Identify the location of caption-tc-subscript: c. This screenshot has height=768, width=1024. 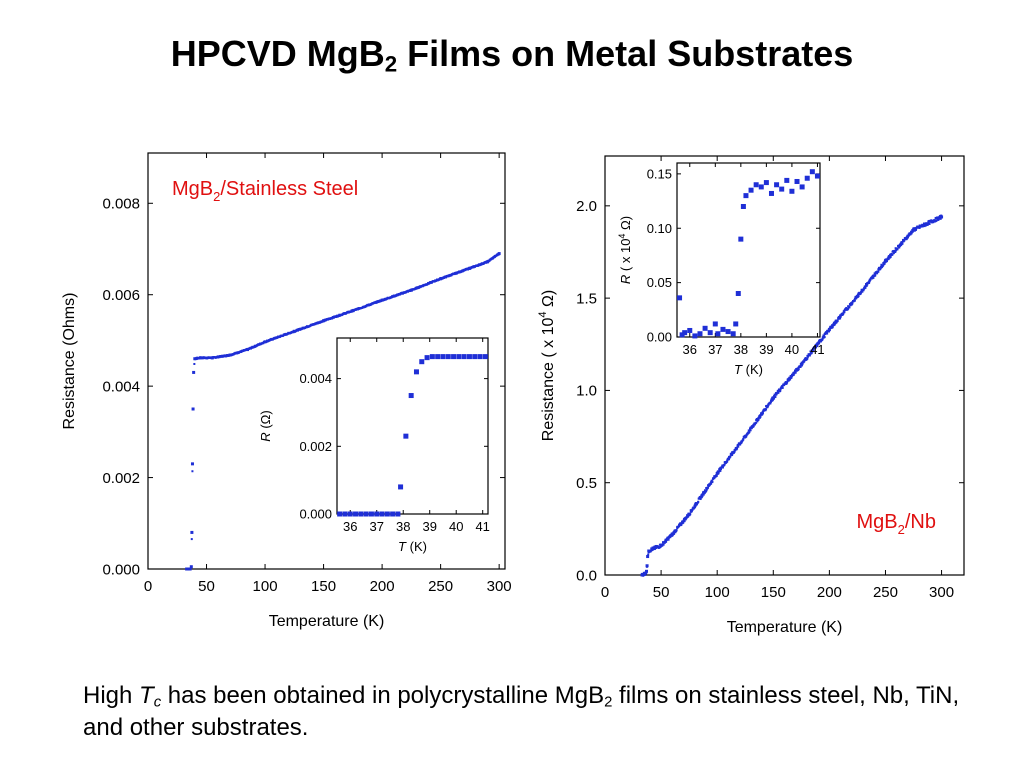
(157, 702).